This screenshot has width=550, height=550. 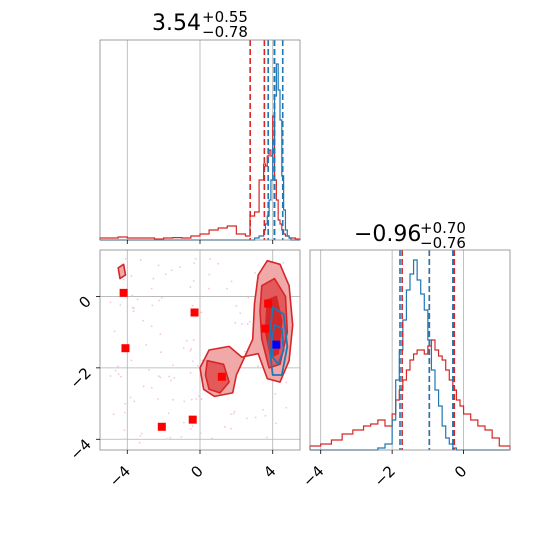 I want to click on y-tick-label: −4, so click(x=80, y=449).